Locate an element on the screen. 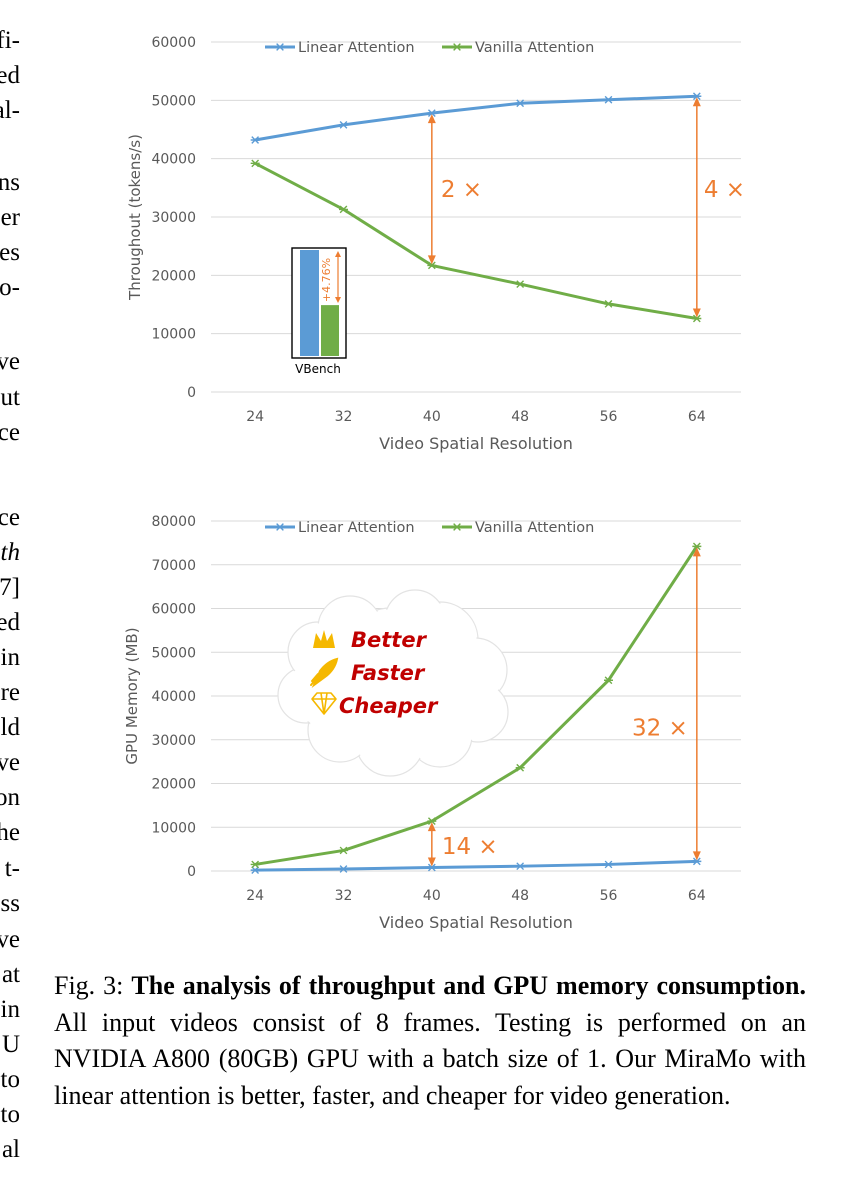 Image resolution: width=862 pixels, height=1178 pixels. left-column-fragment: fi- is located at coordinates (10, 40).